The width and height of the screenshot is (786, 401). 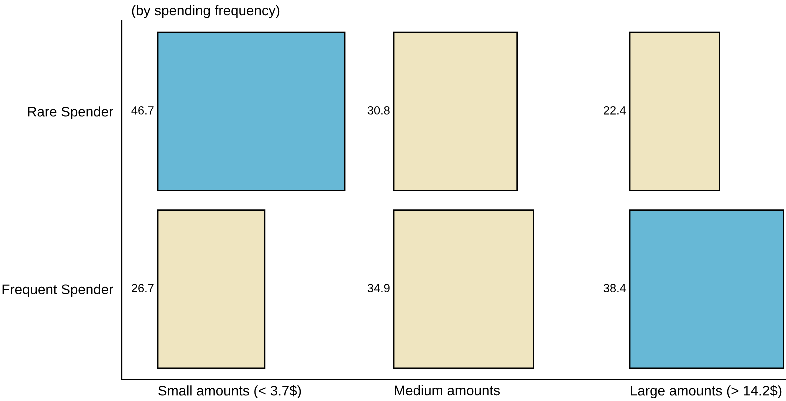 What do you see at coordinates (379, 288) in the screenshot?
I see `data-label: 34.9` at bounding box center [379, 288].